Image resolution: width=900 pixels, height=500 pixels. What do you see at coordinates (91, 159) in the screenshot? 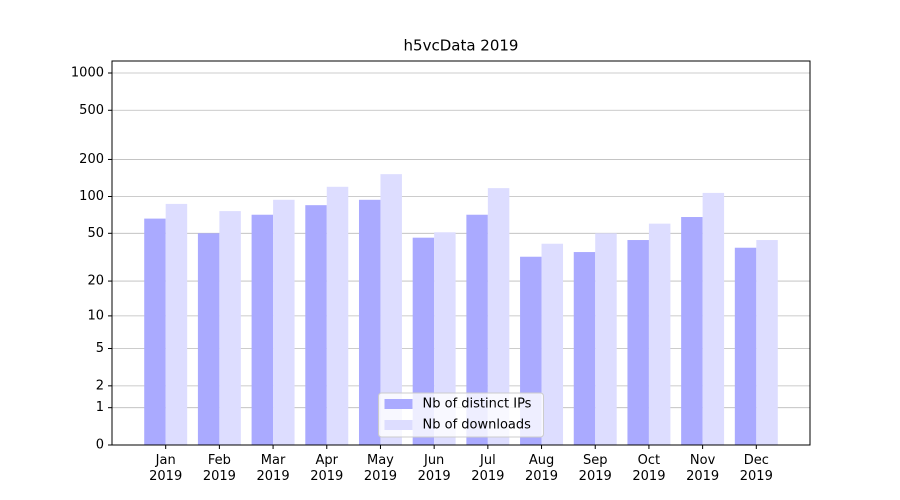
I see `y-tick-label: 200` at bounding box center [91, 159].